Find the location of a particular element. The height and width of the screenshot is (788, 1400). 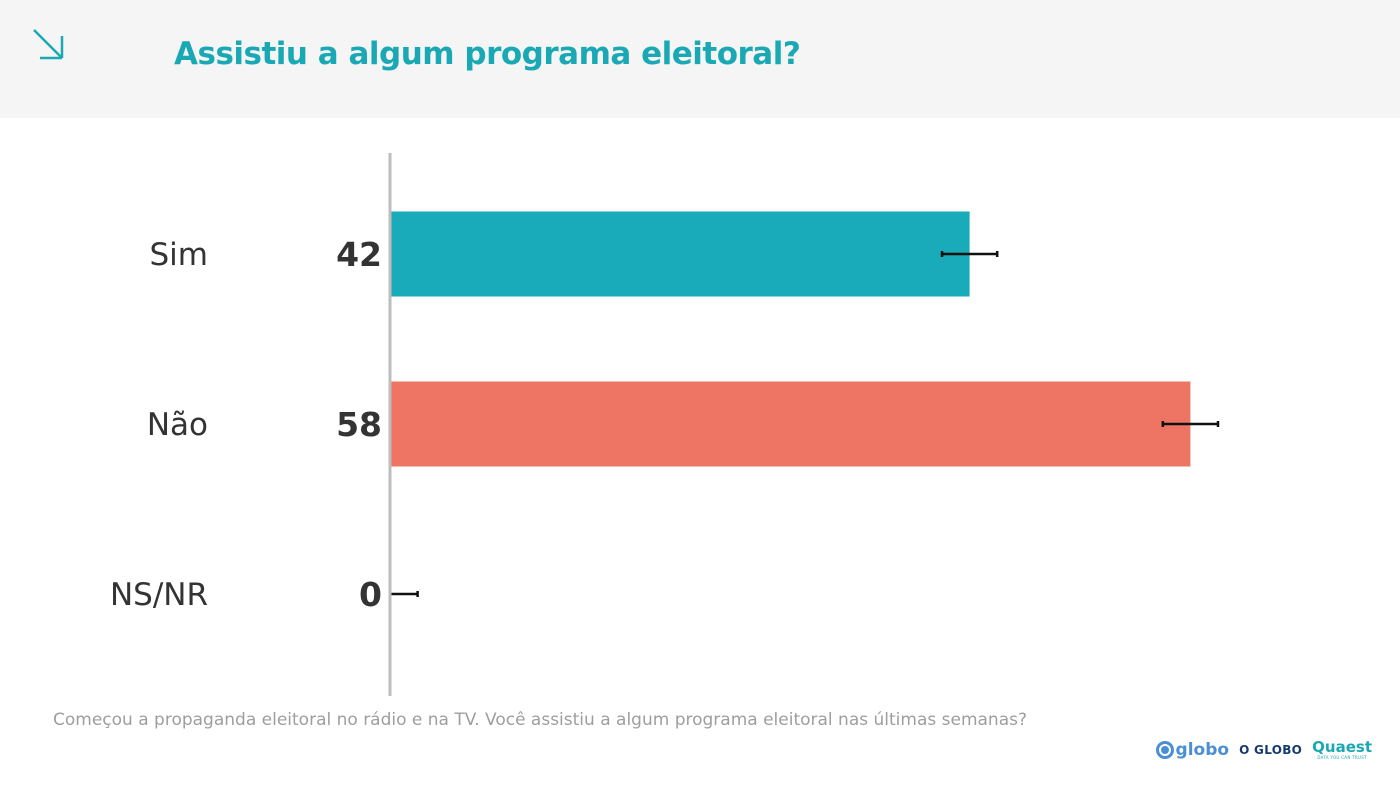

page-title: Assistiu a algum programa eleitoral? is located at coordinates (487, 54).